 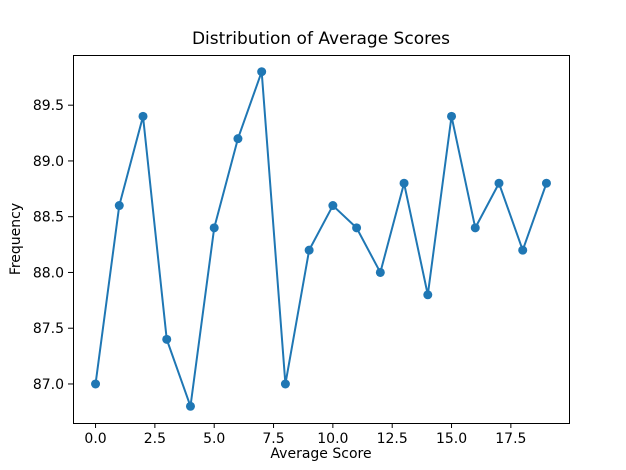 What do you see at coordinates (48, 218) in the screenshot?
I see `y-tick-label: 88.5` at bounding box center [48, 218].